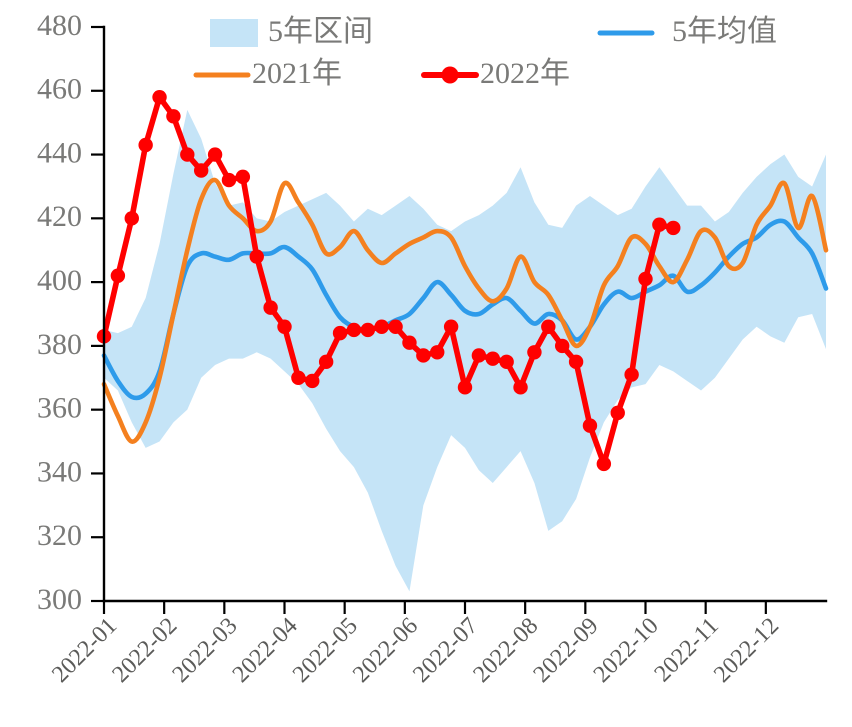 The image size is (852, 727). Describe the element at coordinates (59, 89) in the screenshot. I see `y-tick-label: 460` at that location.